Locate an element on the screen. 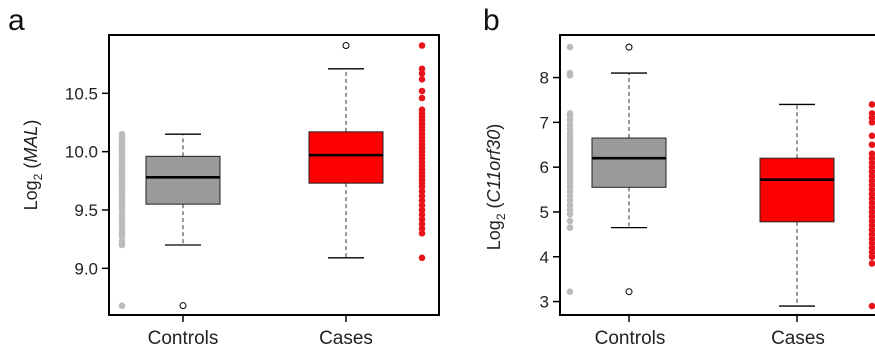 The image size is (875, 349). panel-a-box-cases-iqr is located at coordinates (346, 157).